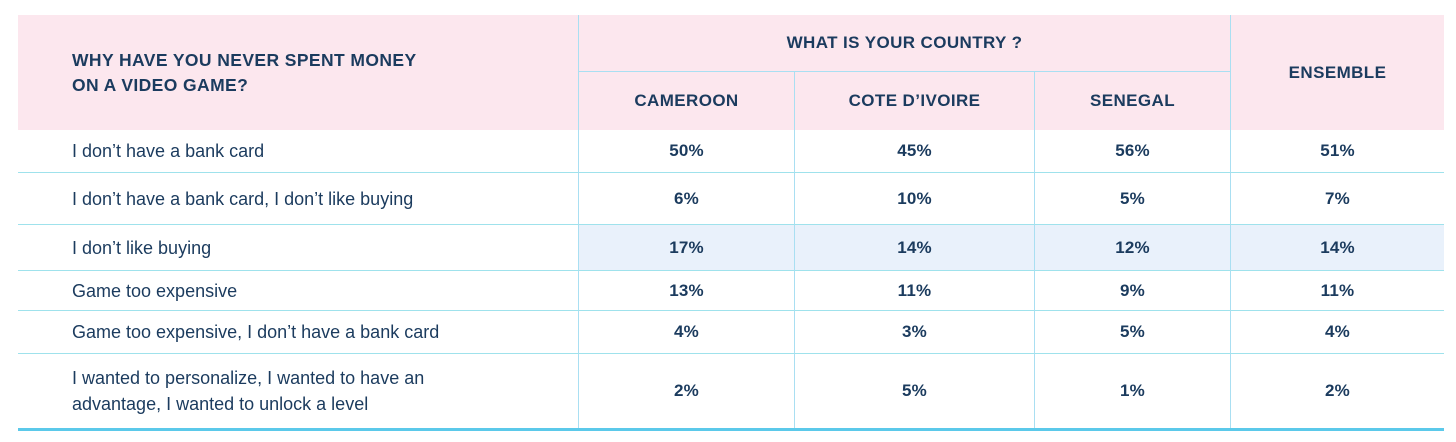  I want to click on value-cell-cameroon: 6%, so click(686, 198).